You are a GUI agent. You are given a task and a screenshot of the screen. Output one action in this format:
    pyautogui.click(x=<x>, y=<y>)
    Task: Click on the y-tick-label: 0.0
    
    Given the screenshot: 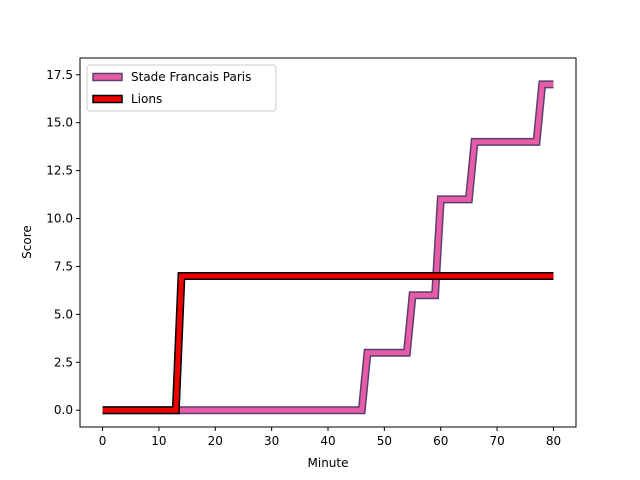 What is the action you would take?
    pyautogui.click(x=63, y=410)
    